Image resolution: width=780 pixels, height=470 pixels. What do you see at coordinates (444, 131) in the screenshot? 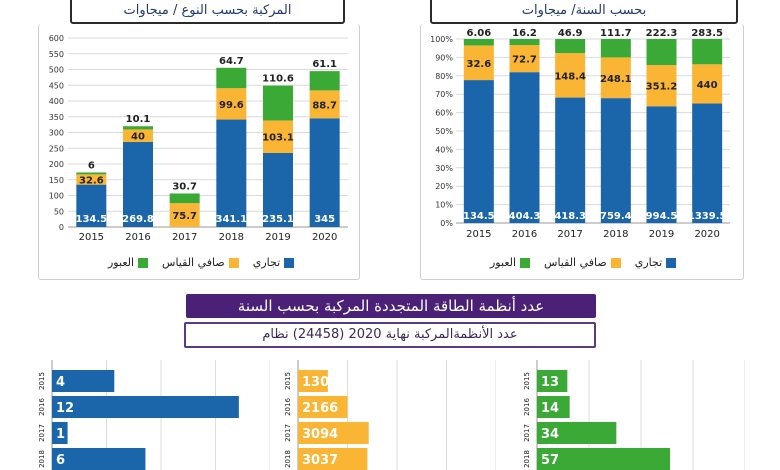
I see `y-tick-label: 50%` at bounding box center [444, 131].